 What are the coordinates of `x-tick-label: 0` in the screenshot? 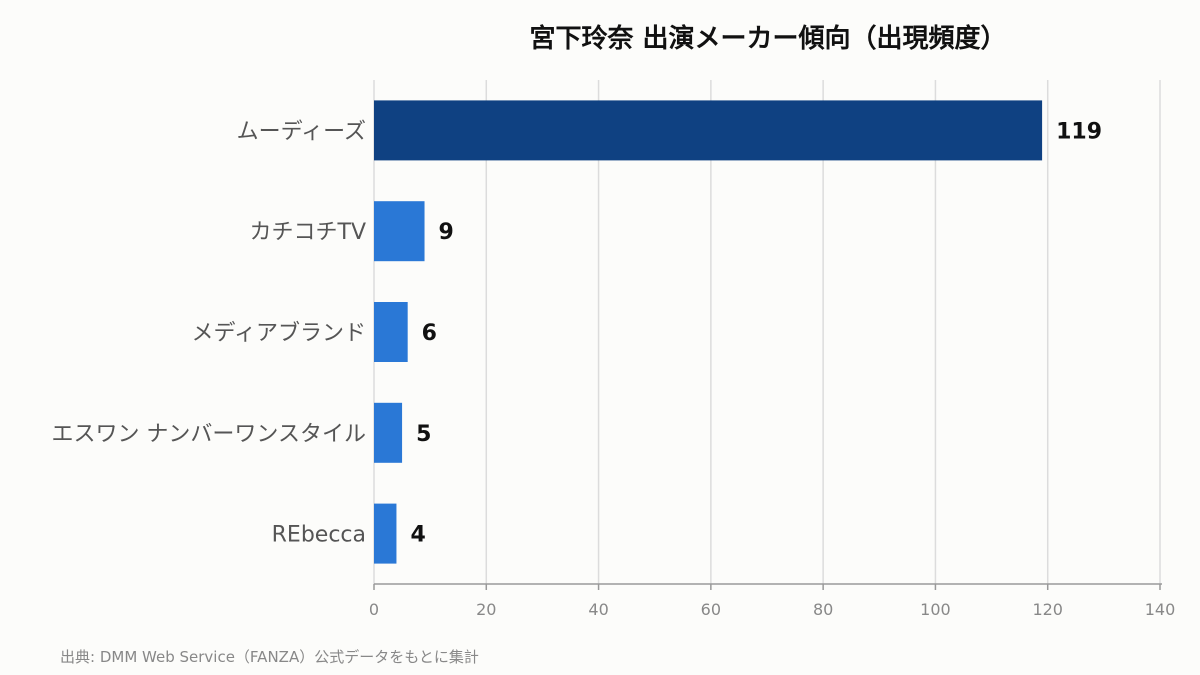 It's located at (374, 609).